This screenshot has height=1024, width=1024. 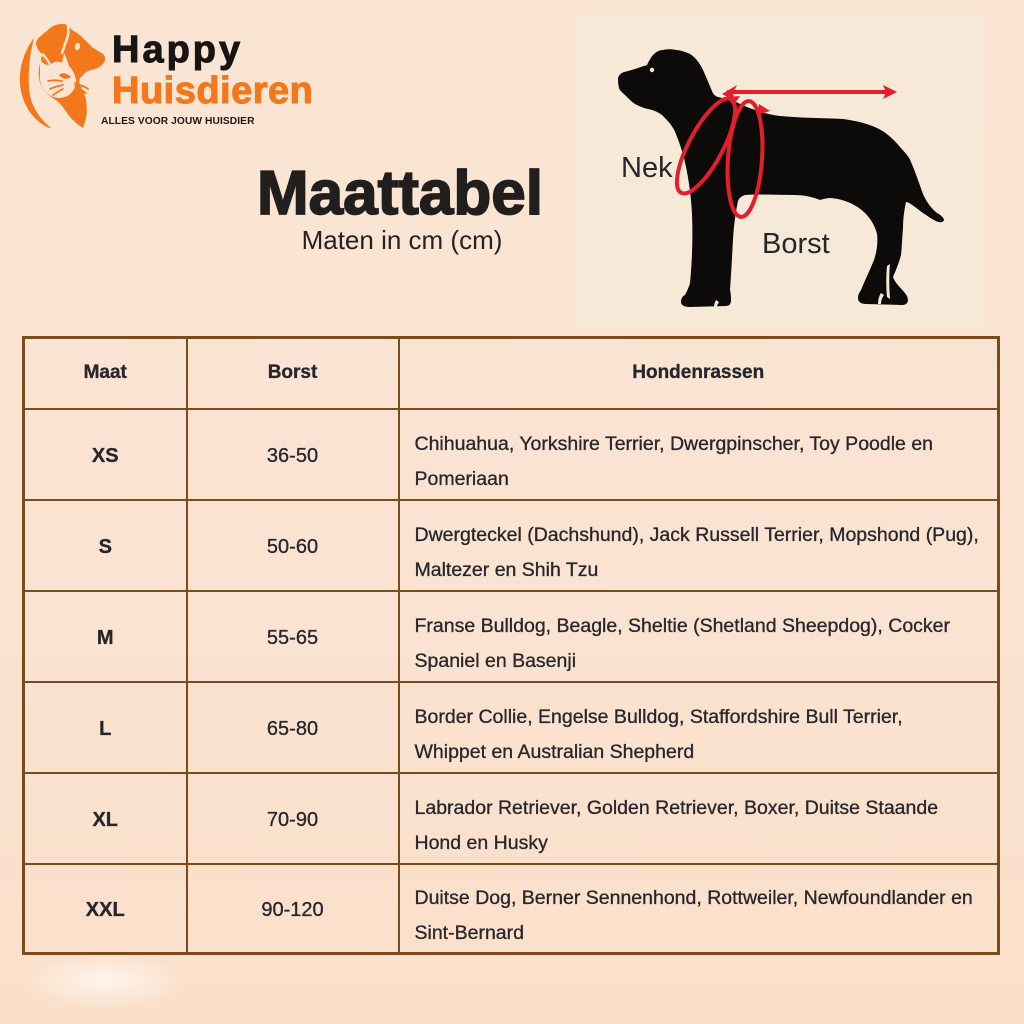 What do you see at coordinates (647, 168) in the screenshot?
I see `svg-text: Nek` at bounding box center [647, 168].